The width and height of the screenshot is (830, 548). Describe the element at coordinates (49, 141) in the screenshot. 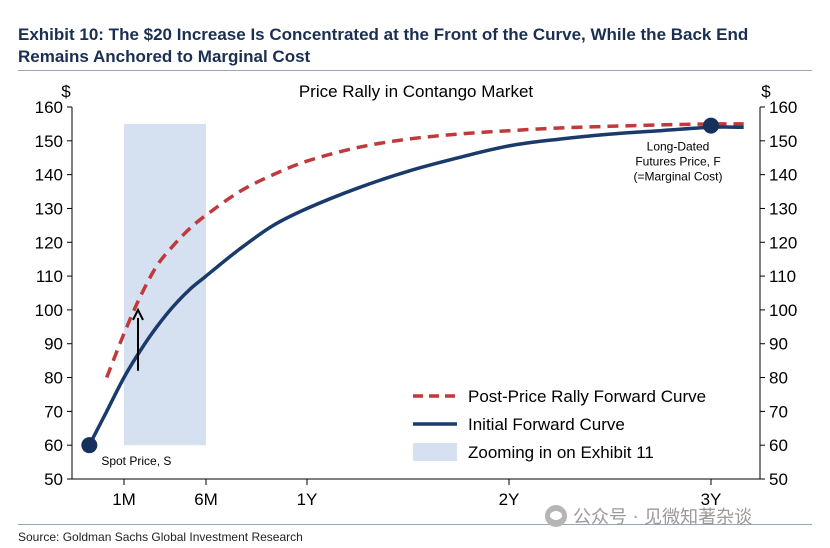

I see `y-tick-label-left: 150` at that location.